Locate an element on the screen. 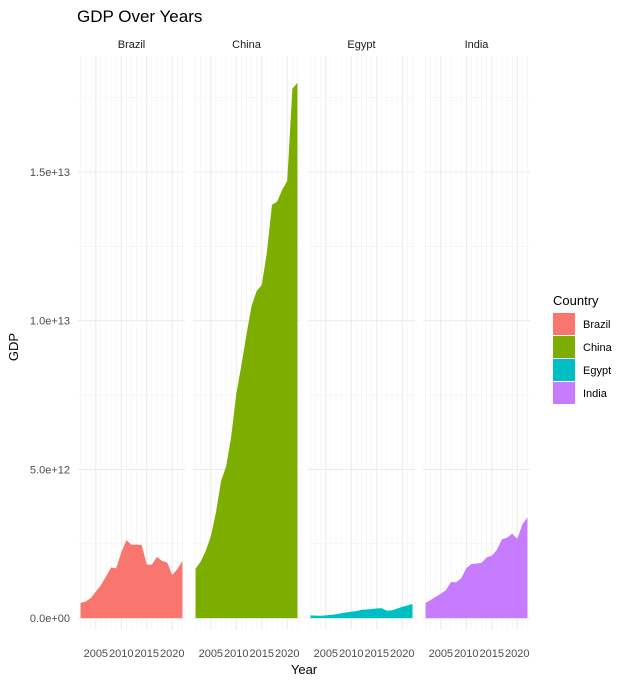  legend-key-india is located at coordinates (564, 393).